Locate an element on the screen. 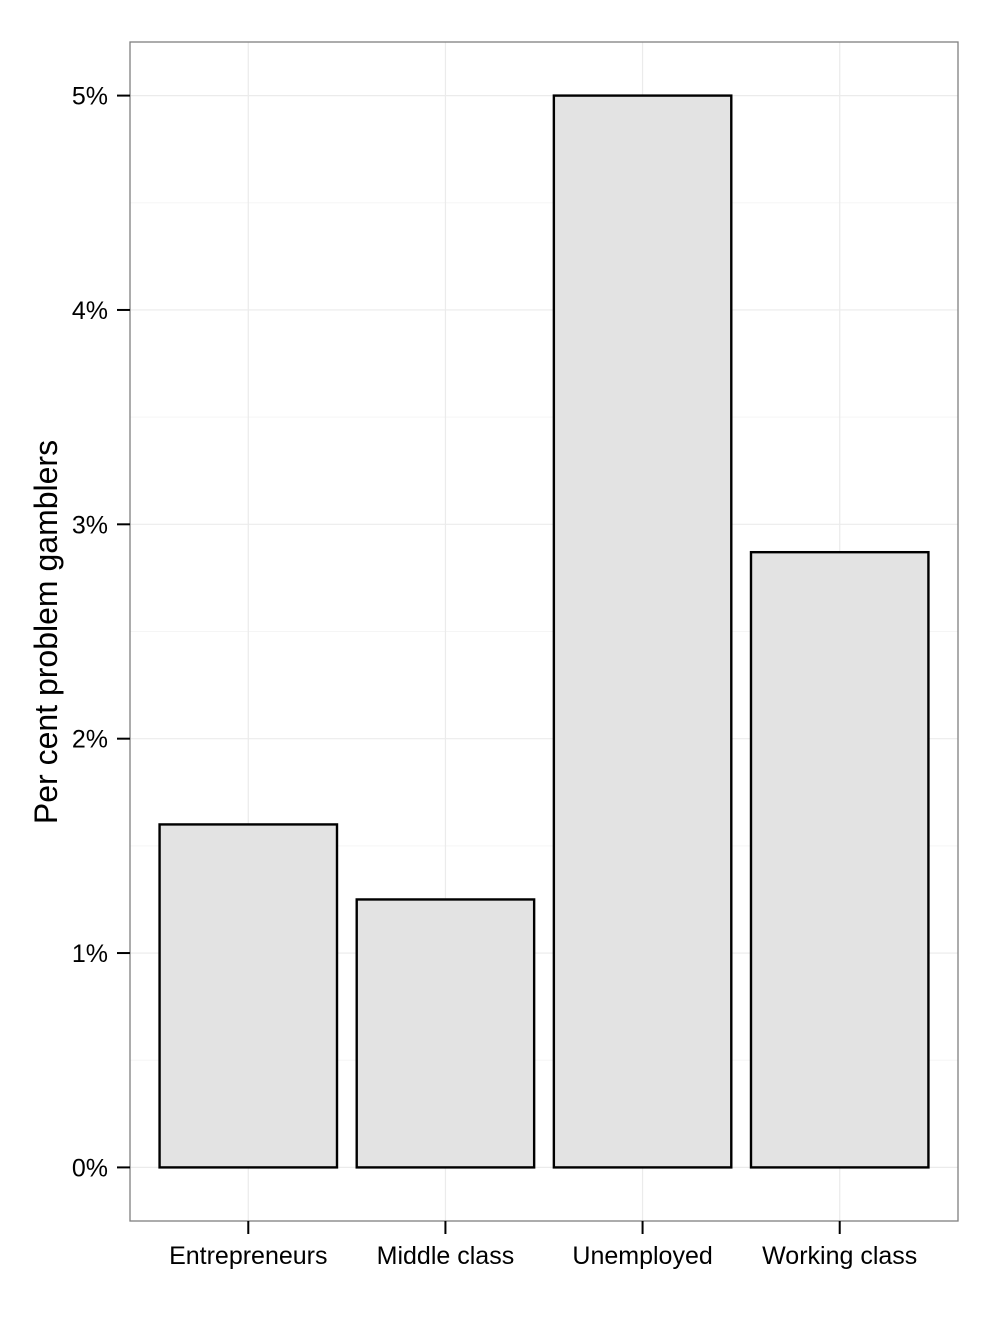 The image size is (1000, 1333). x-tick-label: Entrepreneurs is located at coordinates (248, 1256).